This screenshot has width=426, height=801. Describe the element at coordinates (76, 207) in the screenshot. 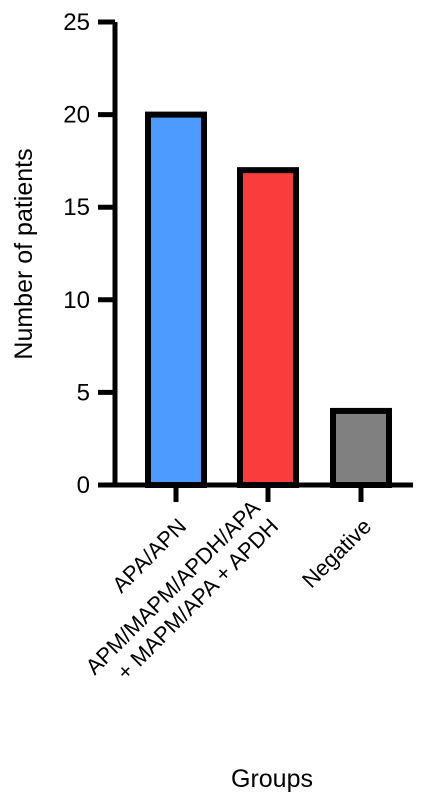

I see `y-tick-label: 15` at that location.